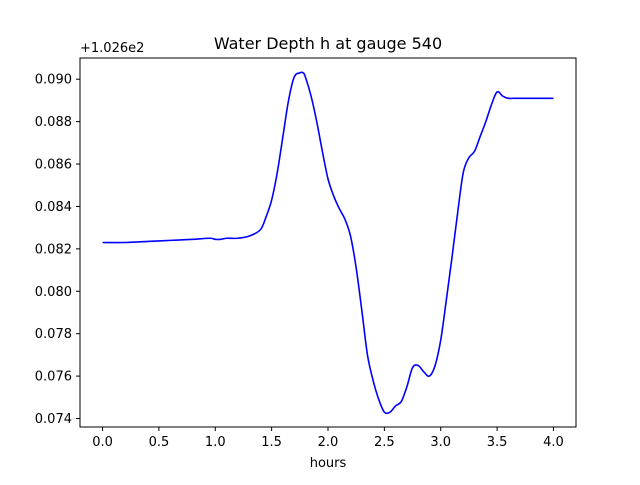 The image size is (640, 485). I want to click on x-tick-label: 4.0, so click(553, 442).